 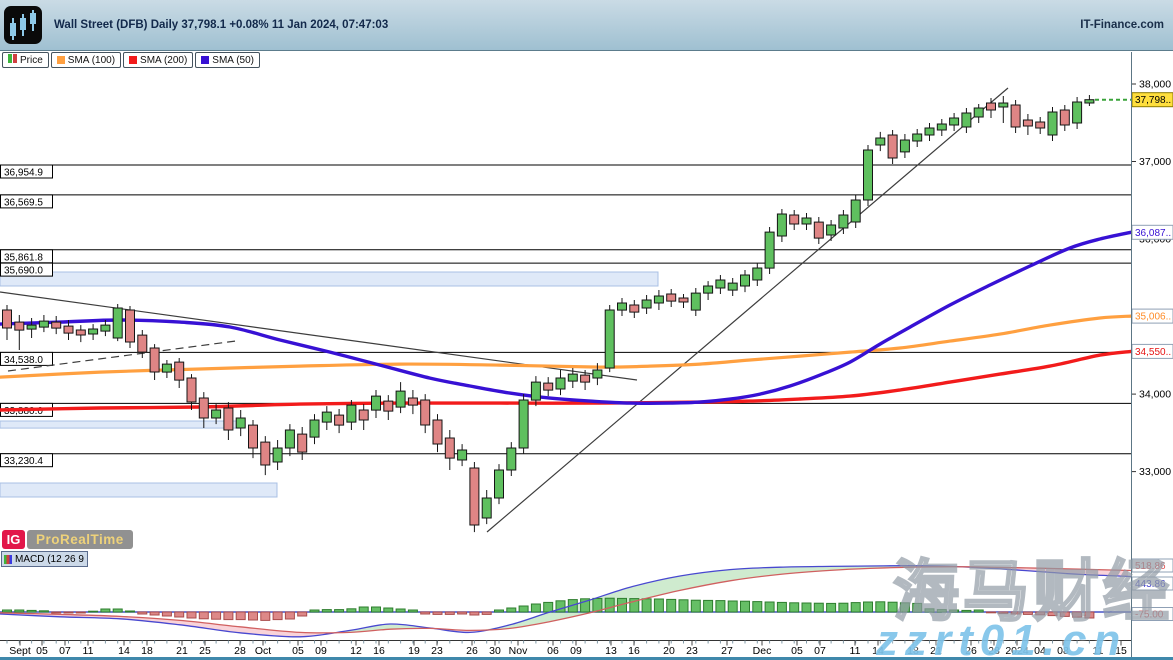 I want to click on price-tick-label: 38,000, so click(x=1155, y=85).